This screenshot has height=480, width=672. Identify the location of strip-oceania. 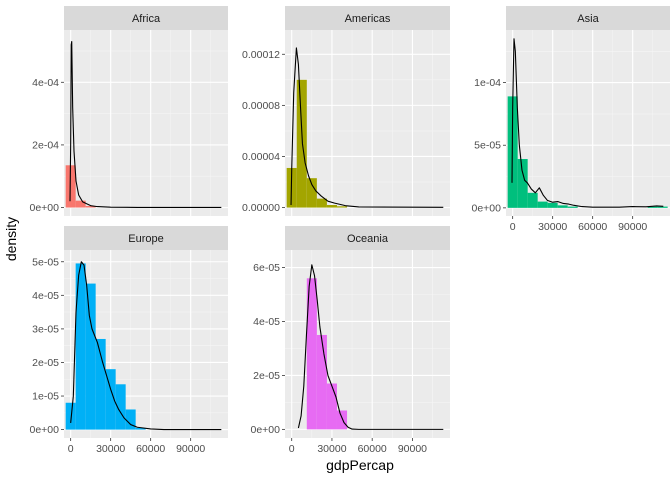
(367, 238).